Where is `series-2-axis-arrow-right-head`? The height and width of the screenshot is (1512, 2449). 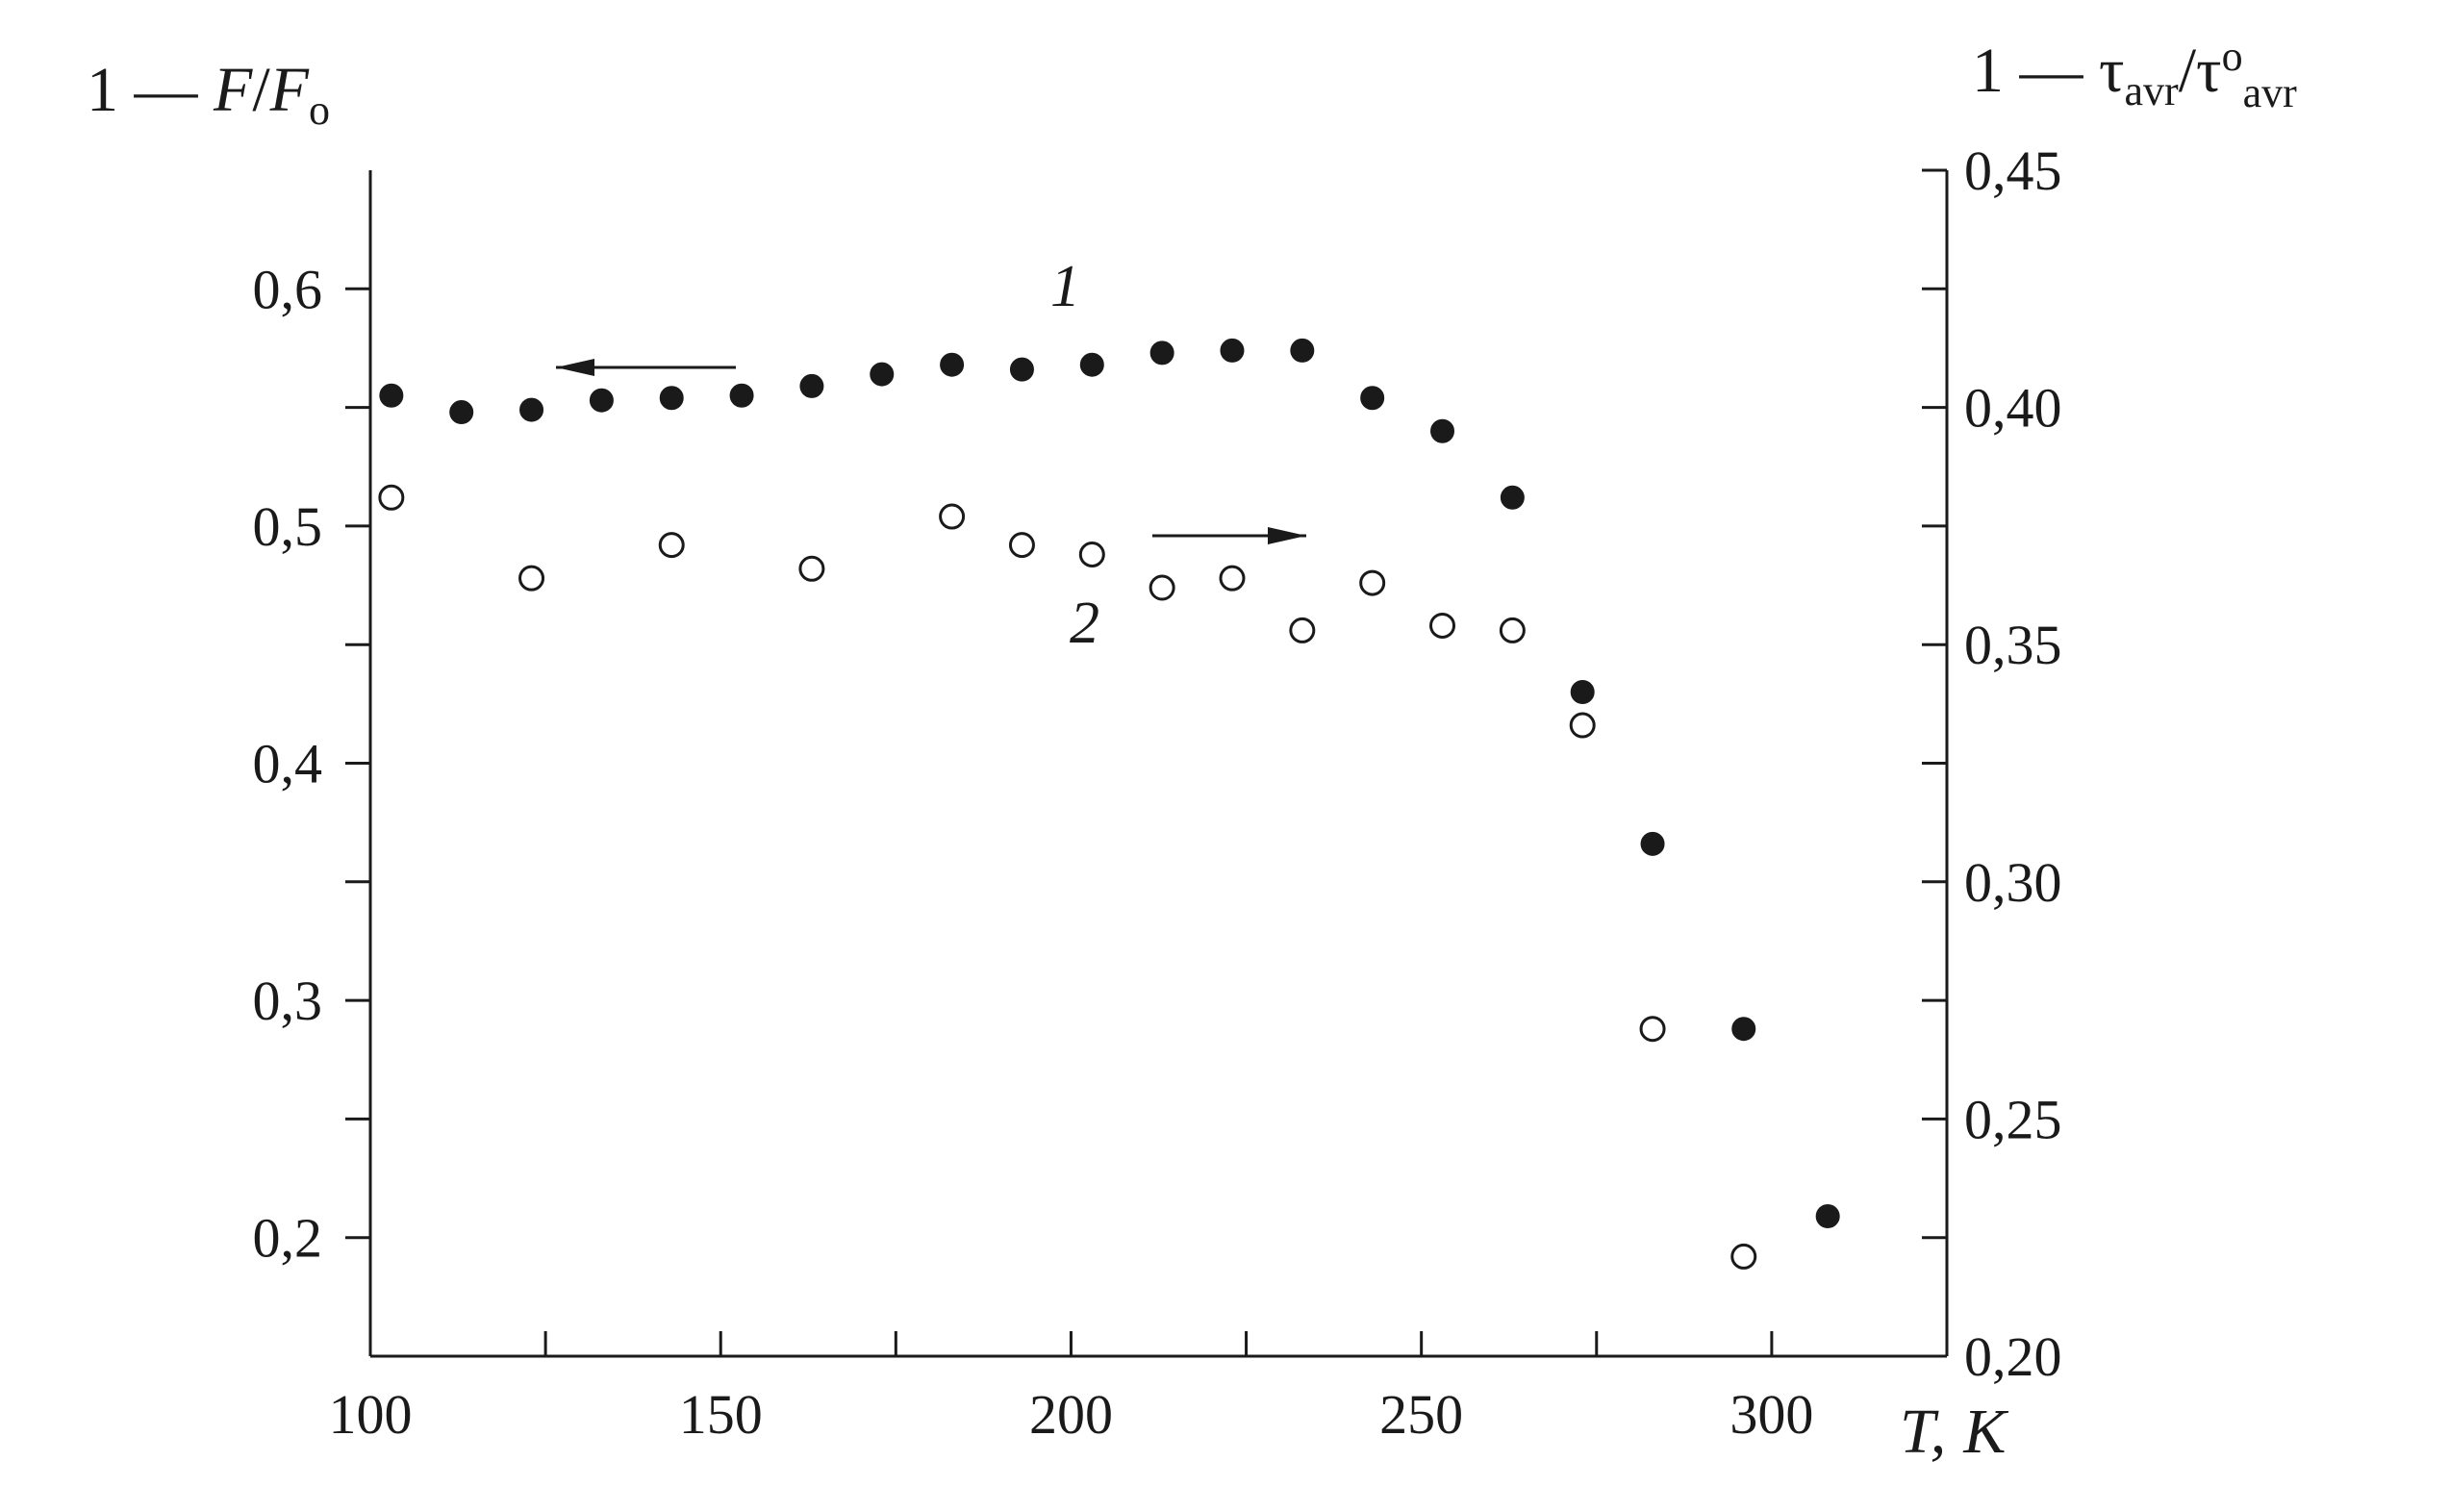 series-2-axis-arrow-right-head is located at coordinates (1287, 535).